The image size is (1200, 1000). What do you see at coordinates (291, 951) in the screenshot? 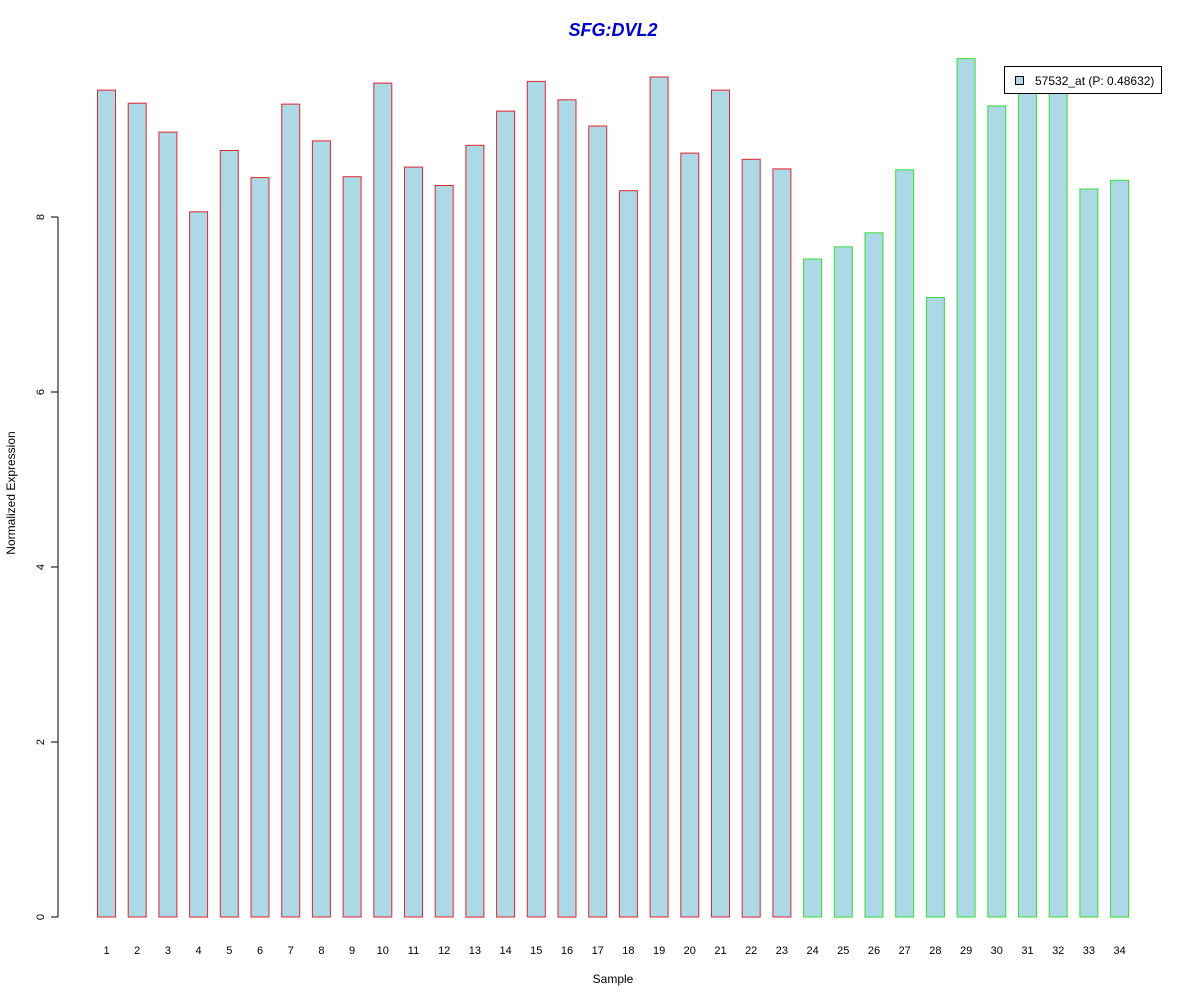
I see `x-tick-label-7: 7` at bounding box center [291, 951].